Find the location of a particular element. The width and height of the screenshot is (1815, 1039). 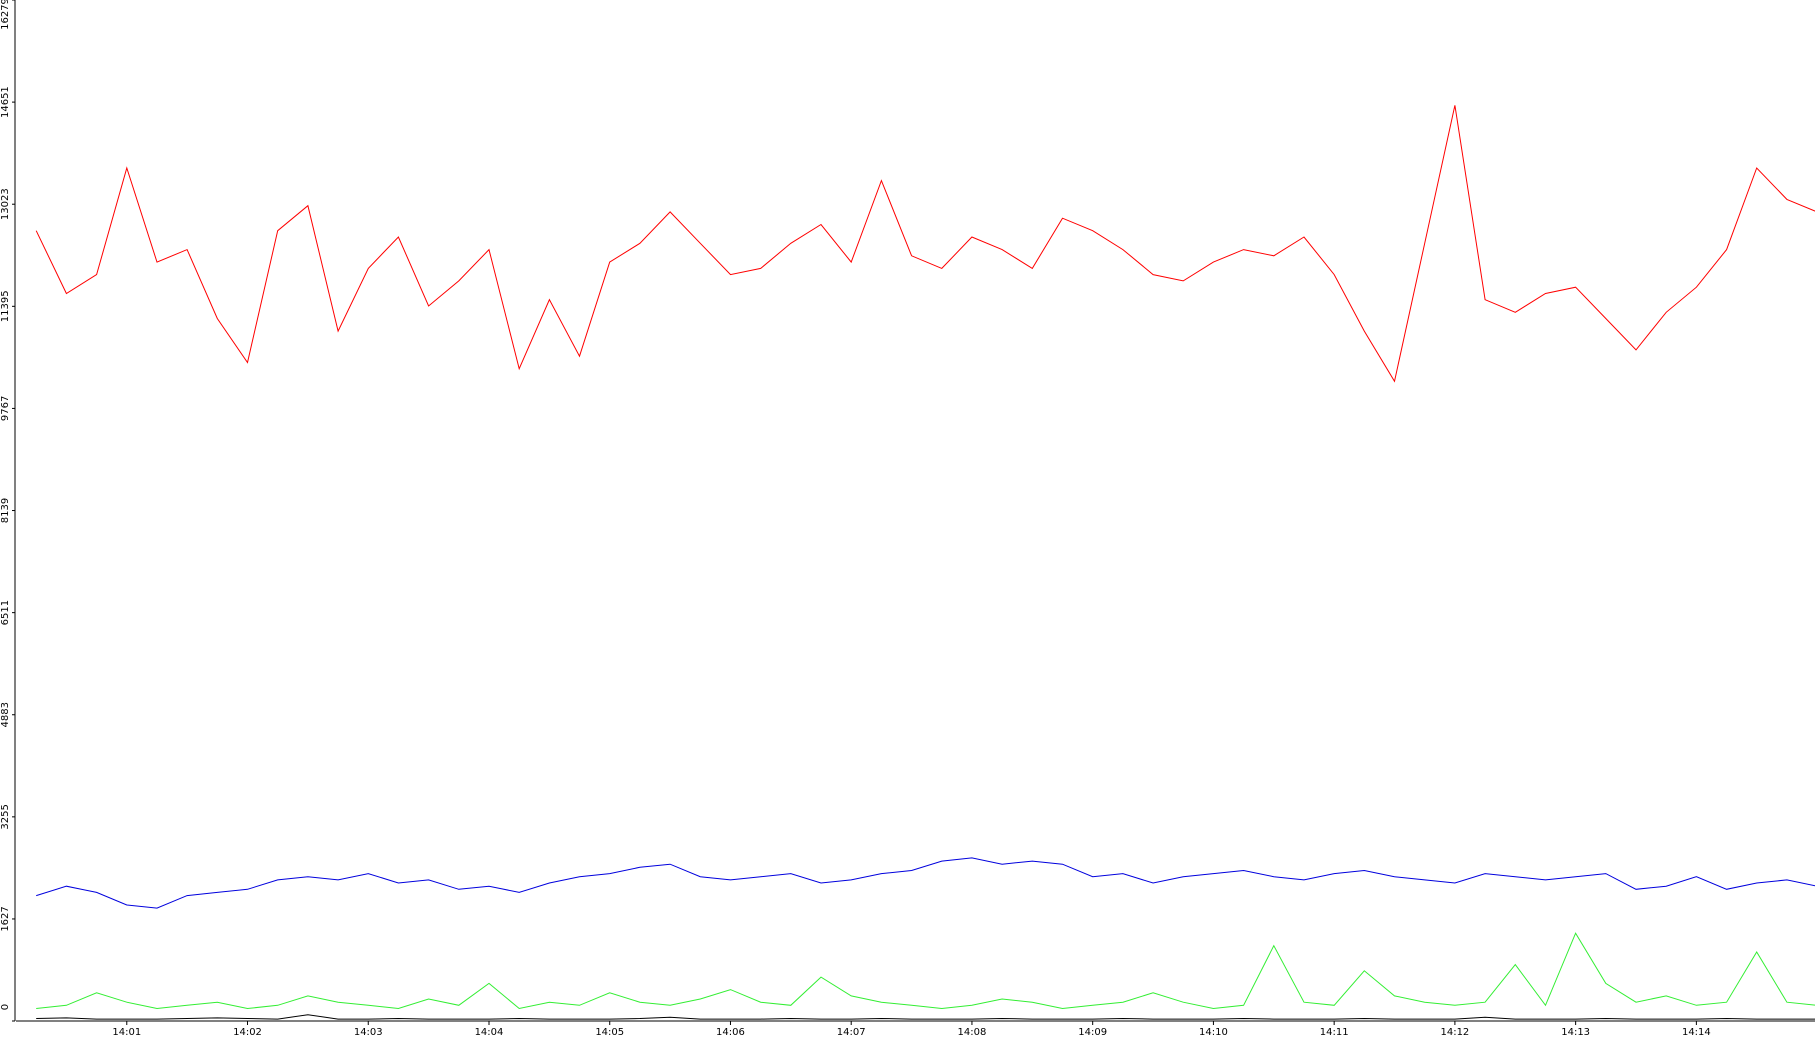

y-tick-label: 3255 is located at coordinates (5, 816).